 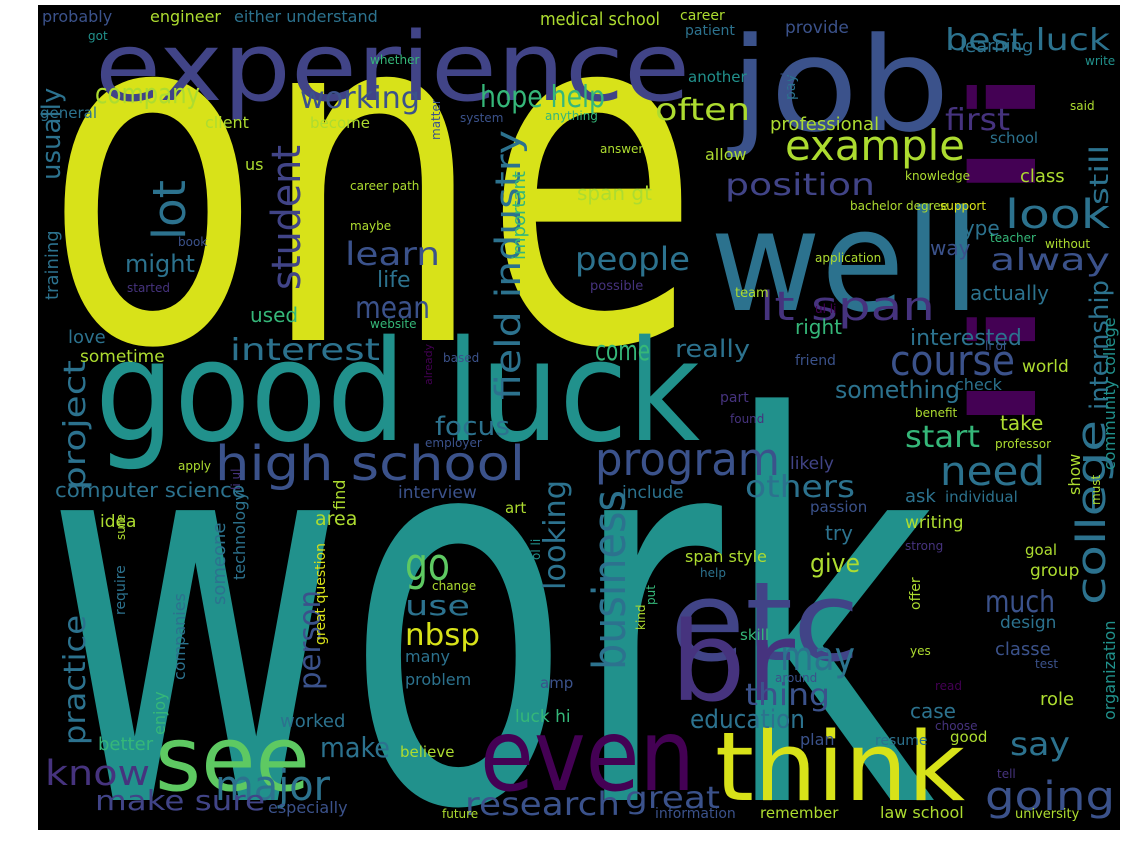 What do you see at coordinates (336, 519) in the screenshot?
I see `word: area` at bounding box center [336, 519].